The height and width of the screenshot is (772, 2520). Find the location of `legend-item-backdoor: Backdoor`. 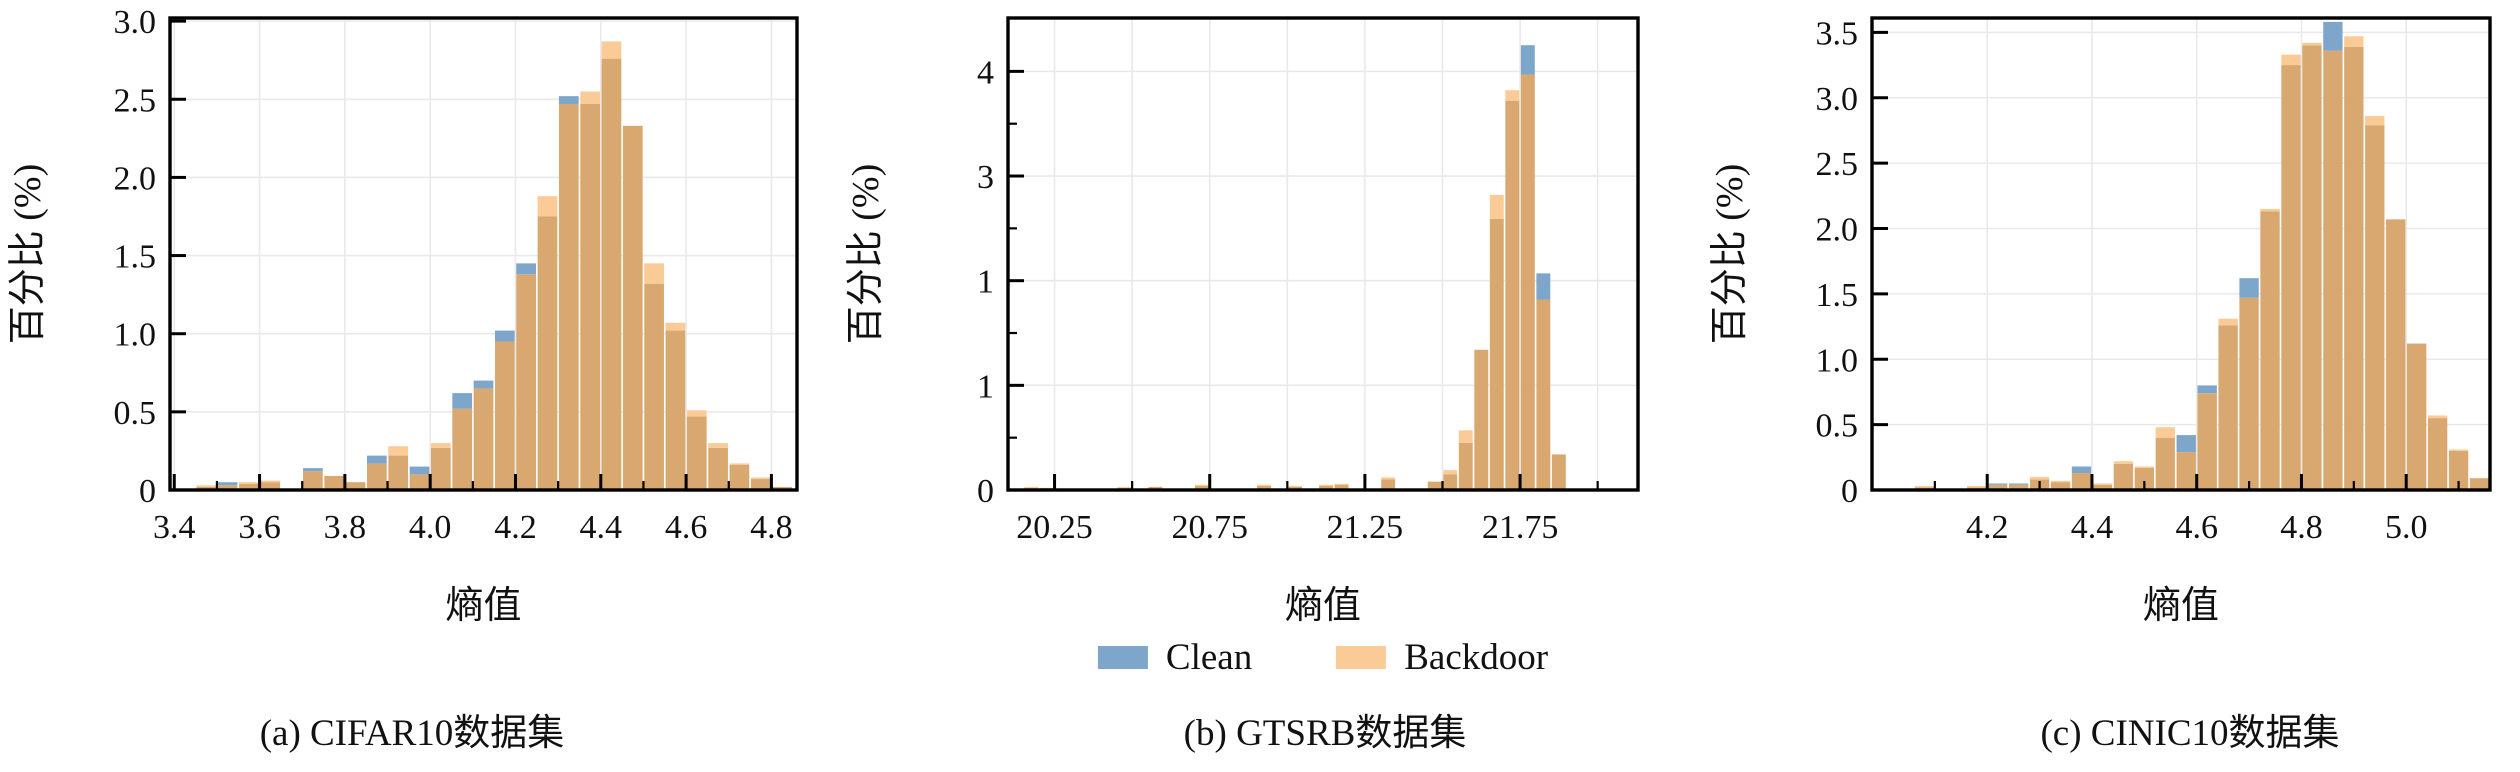

legend-item-backdoor: Backdoor is located at coordinates (1442, 657).